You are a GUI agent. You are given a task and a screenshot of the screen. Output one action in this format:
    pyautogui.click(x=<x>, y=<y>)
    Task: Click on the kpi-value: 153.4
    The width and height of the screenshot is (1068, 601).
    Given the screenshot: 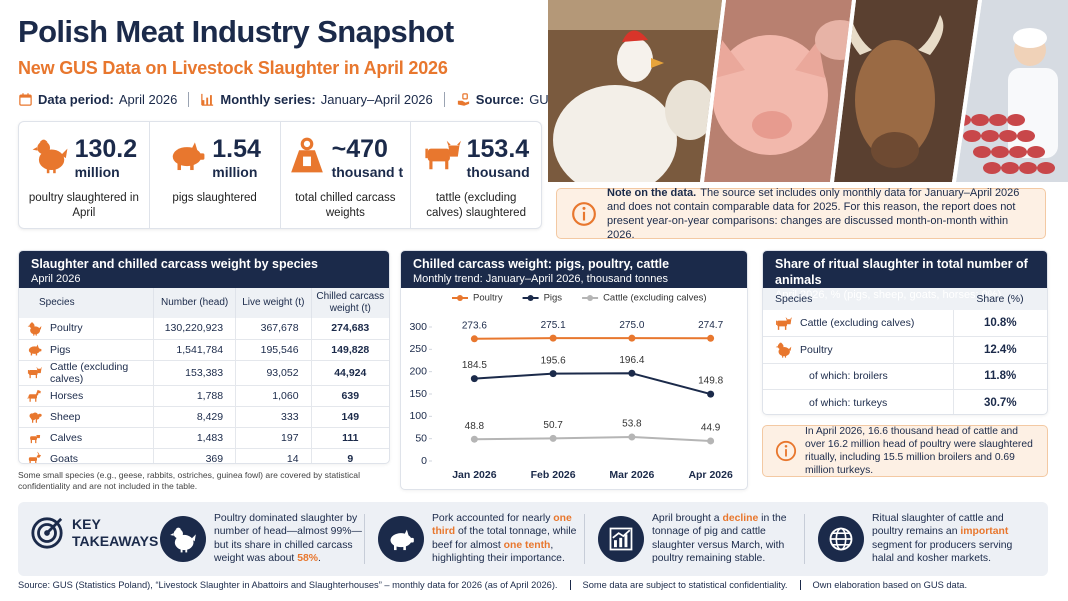 What is the action you would take?
    pyautogui.click(x=498, y=149)
    